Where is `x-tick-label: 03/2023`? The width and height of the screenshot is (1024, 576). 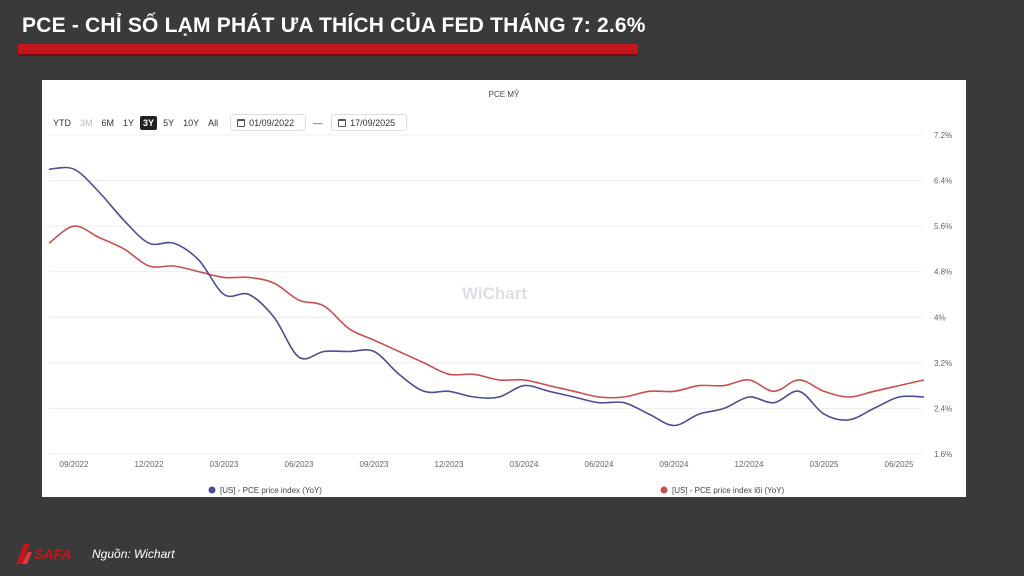
x-tick-label: 03/2023 is located at coordinates (224, 464).